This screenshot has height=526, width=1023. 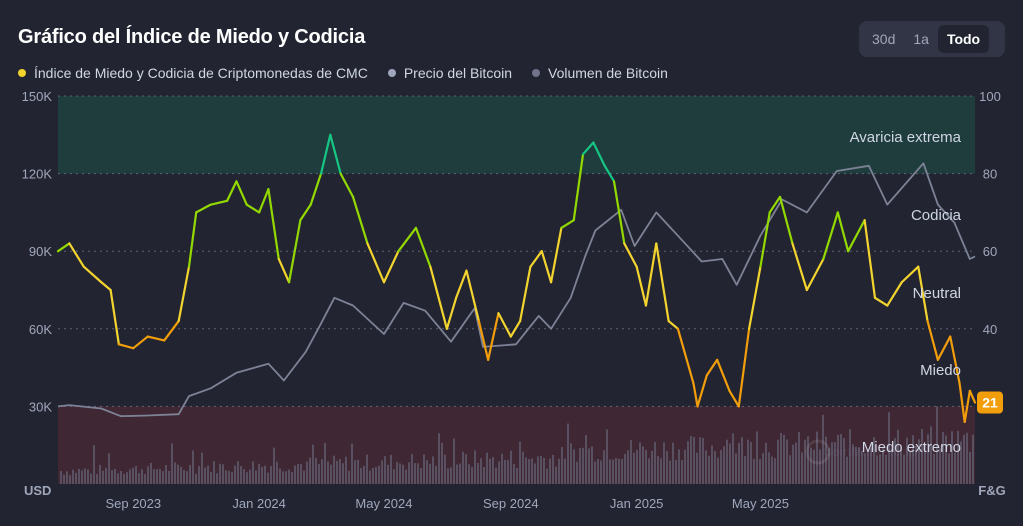 What do you see at coordinates (449, 73) in the screenshot?
I see `legend-item-btc-price: Precio del Bitcoin` at bounding box center [449, 73].